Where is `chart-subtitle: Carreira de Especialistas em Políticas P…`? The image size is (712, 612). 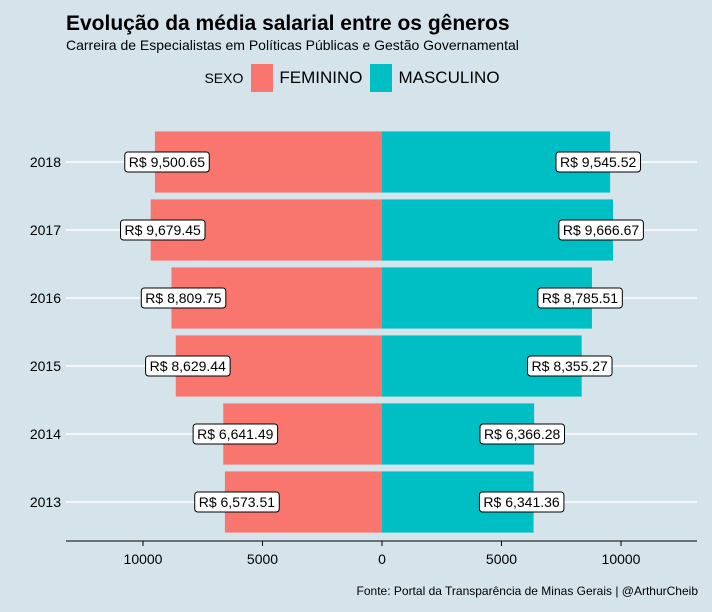 chart-subtitle: Carreira de Especialistas em Políticas P… is located at coordinates (292, 45).